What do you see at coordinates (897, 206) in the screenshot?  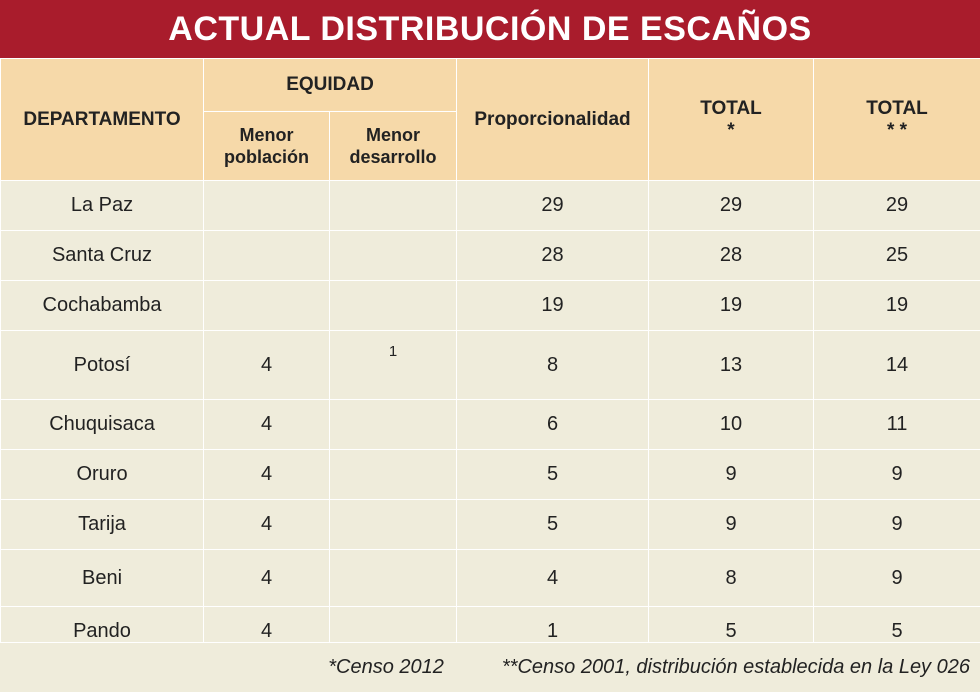 I see `cell-total-2: 29` at bounding box center [897, 206].